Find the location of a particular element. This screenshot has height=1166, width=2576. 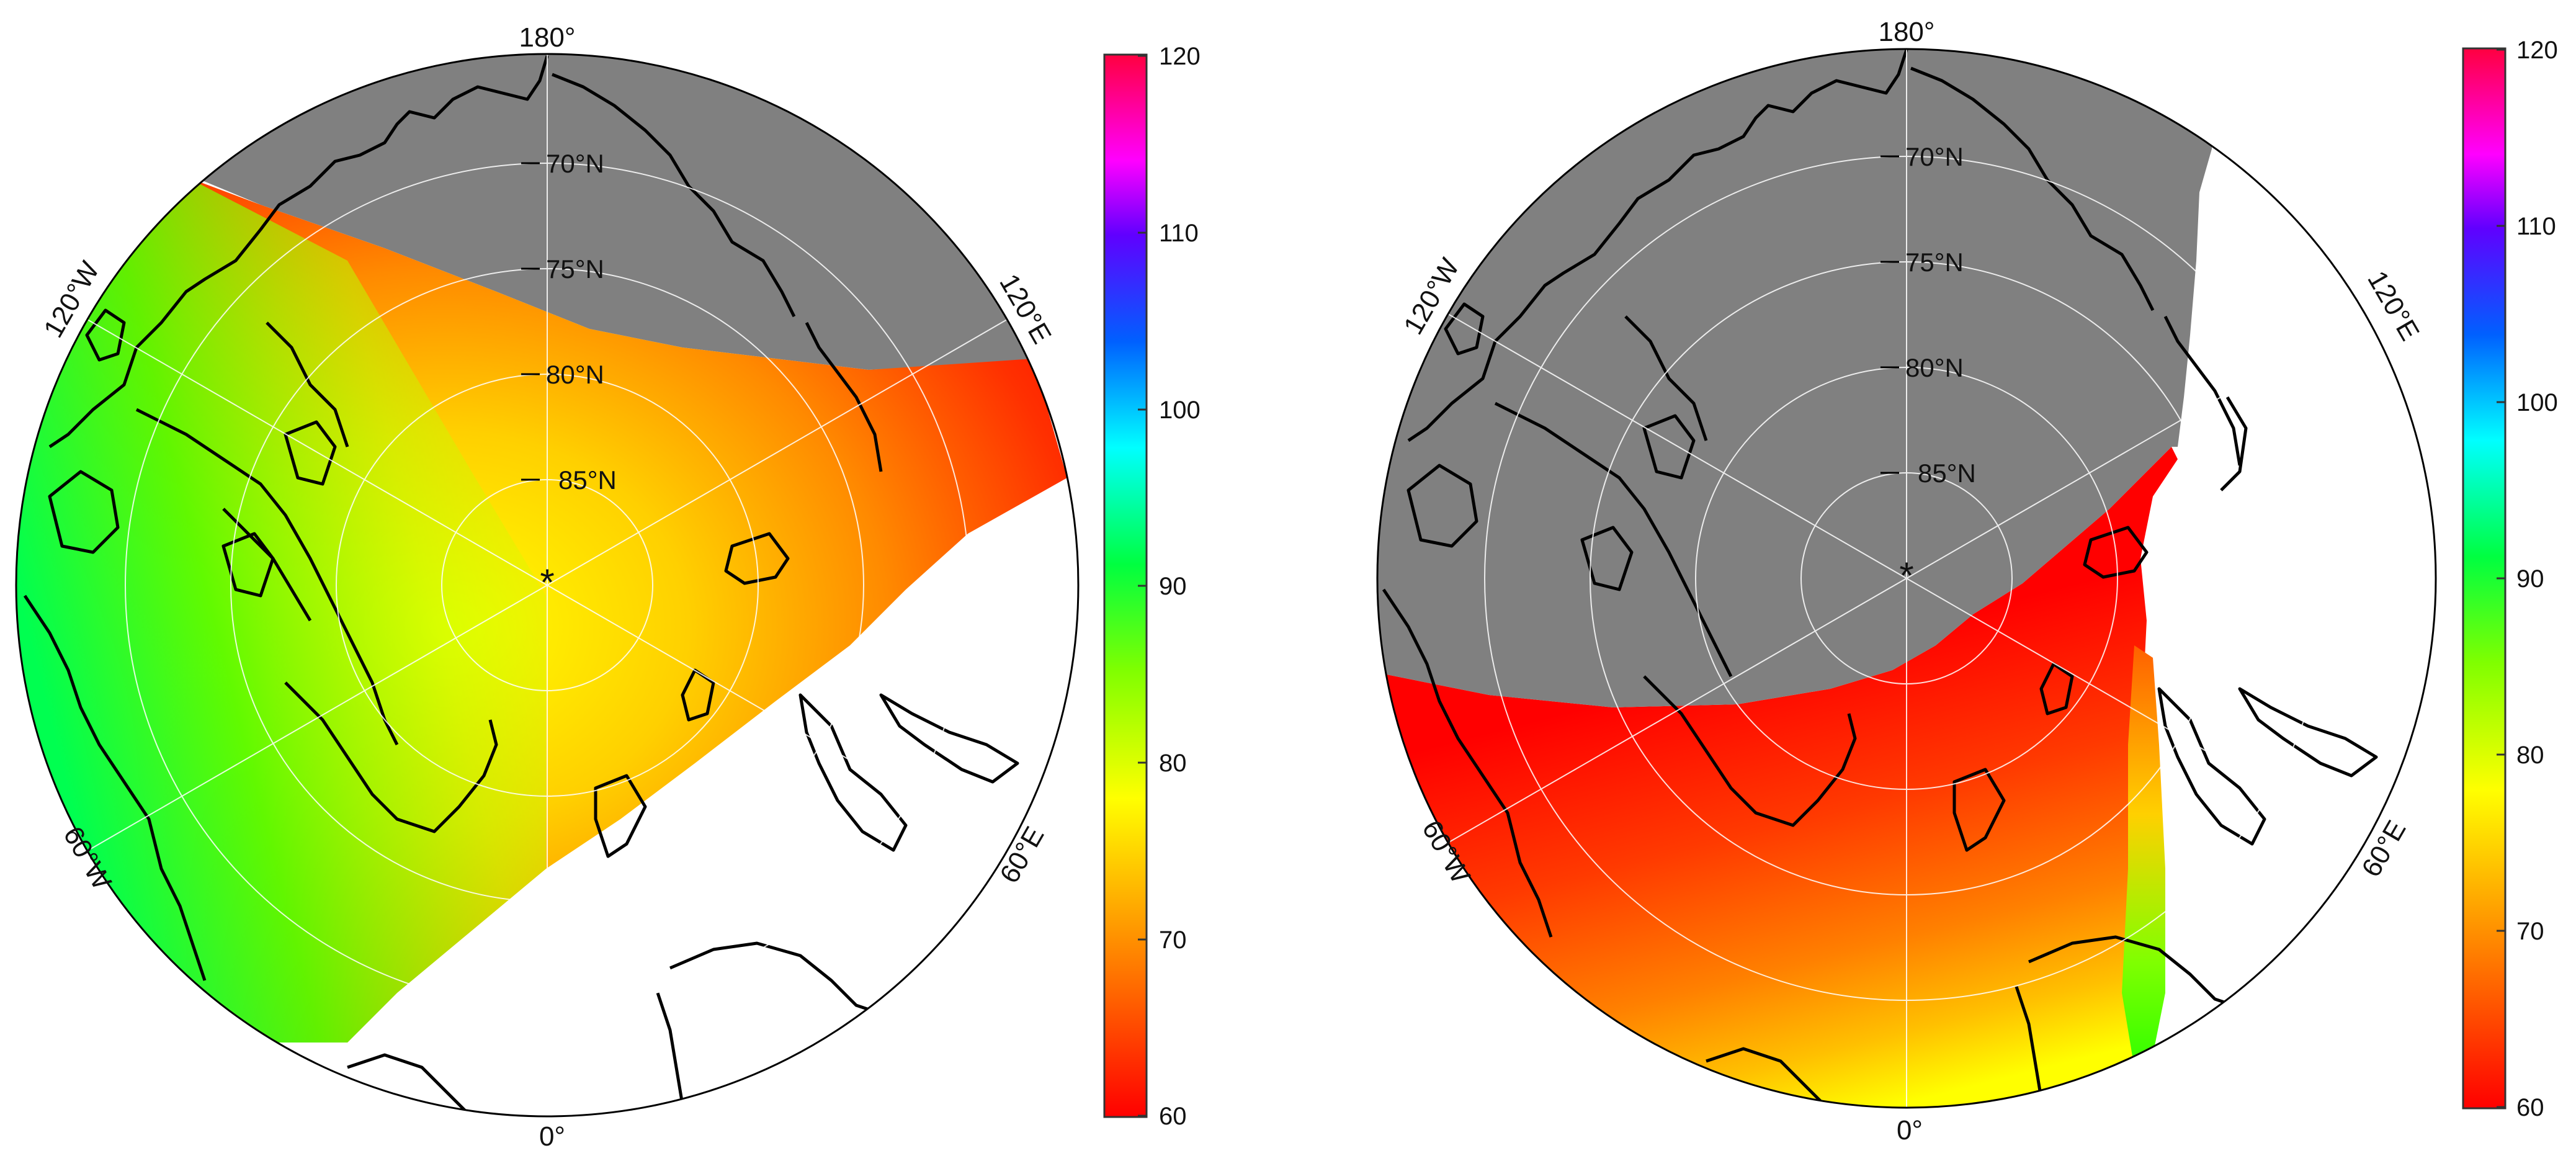

right-latitude-labels: 70°N 75°N 80°N 85°N is located at coordinates (1928, 315).